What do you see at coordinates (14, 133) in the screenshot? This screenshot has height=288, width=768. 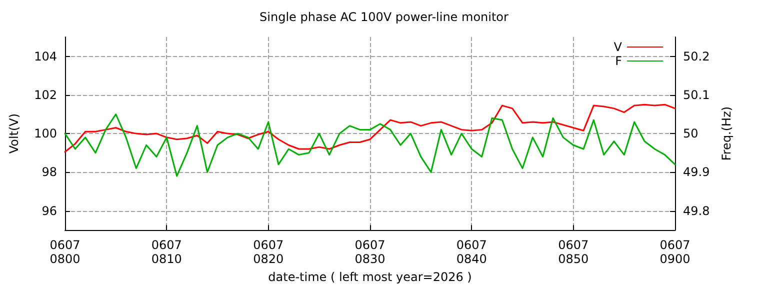 I see `y-axis-title: Volt(V)` at bounding box center [14, 133].